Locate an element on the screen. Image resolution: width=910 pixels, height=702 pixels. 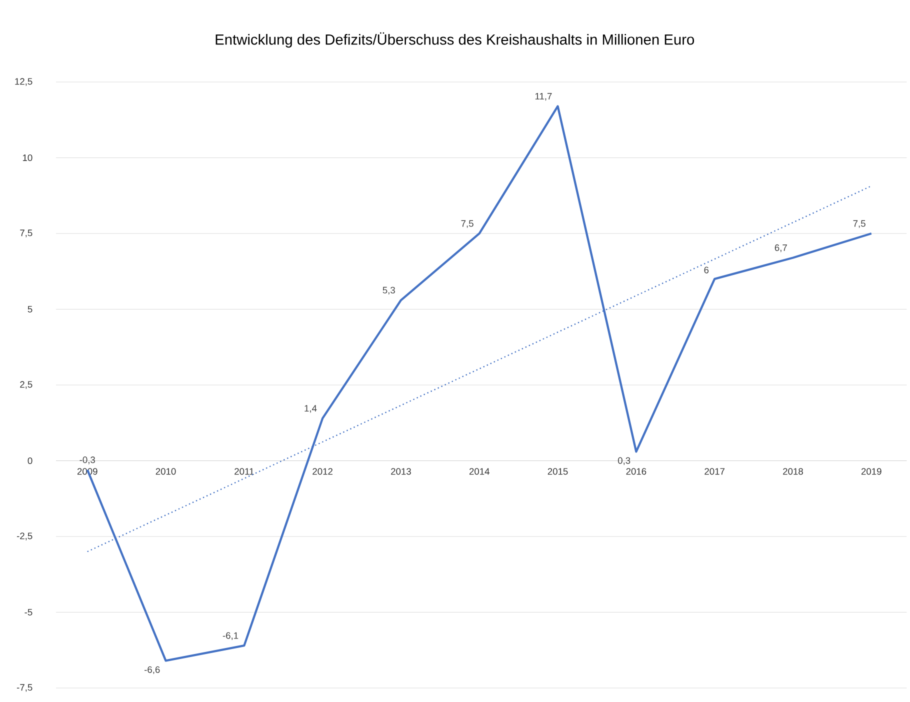
y-tick-label: 0 is located at coordinates (30, 460).